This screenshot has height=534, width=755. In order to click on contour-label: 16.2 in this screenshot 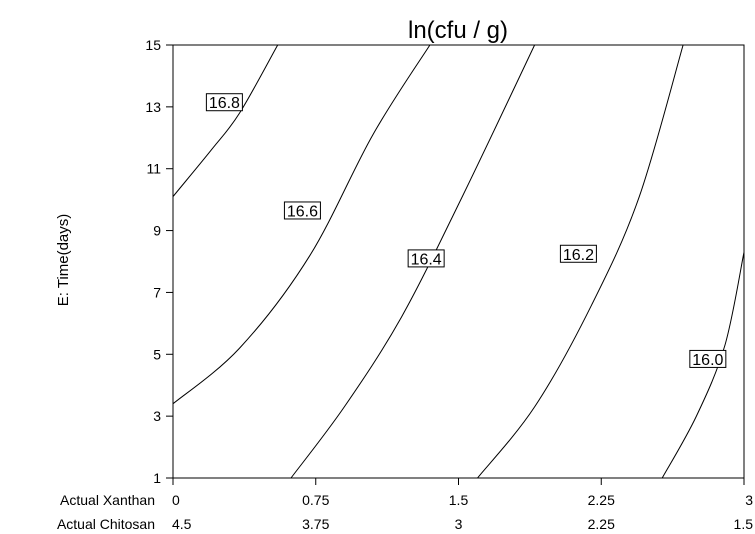, I will do `click(578, 255)`.